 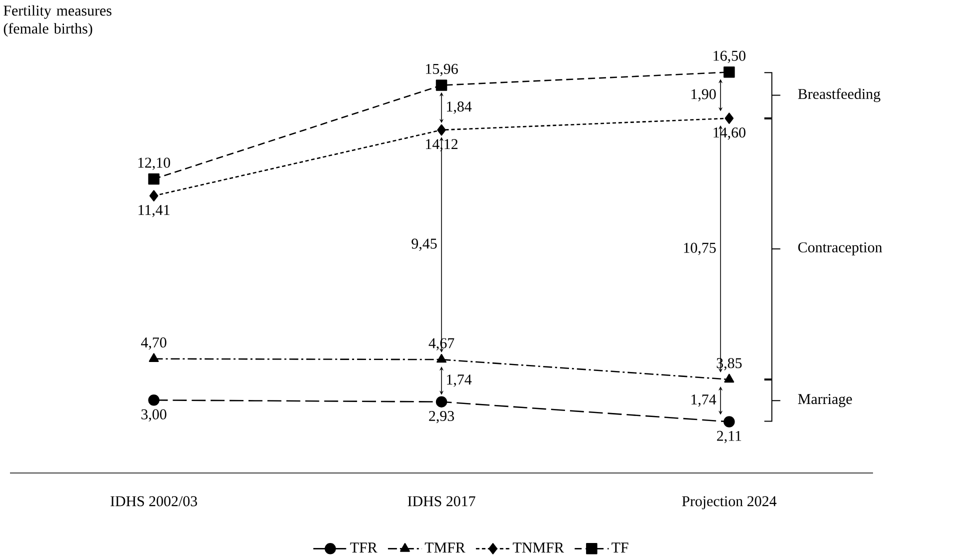 What do you see at coordinates (839, 95) in the screenshot?
I see `annotation: Breastfeeding` at bounding box center [839, 95].